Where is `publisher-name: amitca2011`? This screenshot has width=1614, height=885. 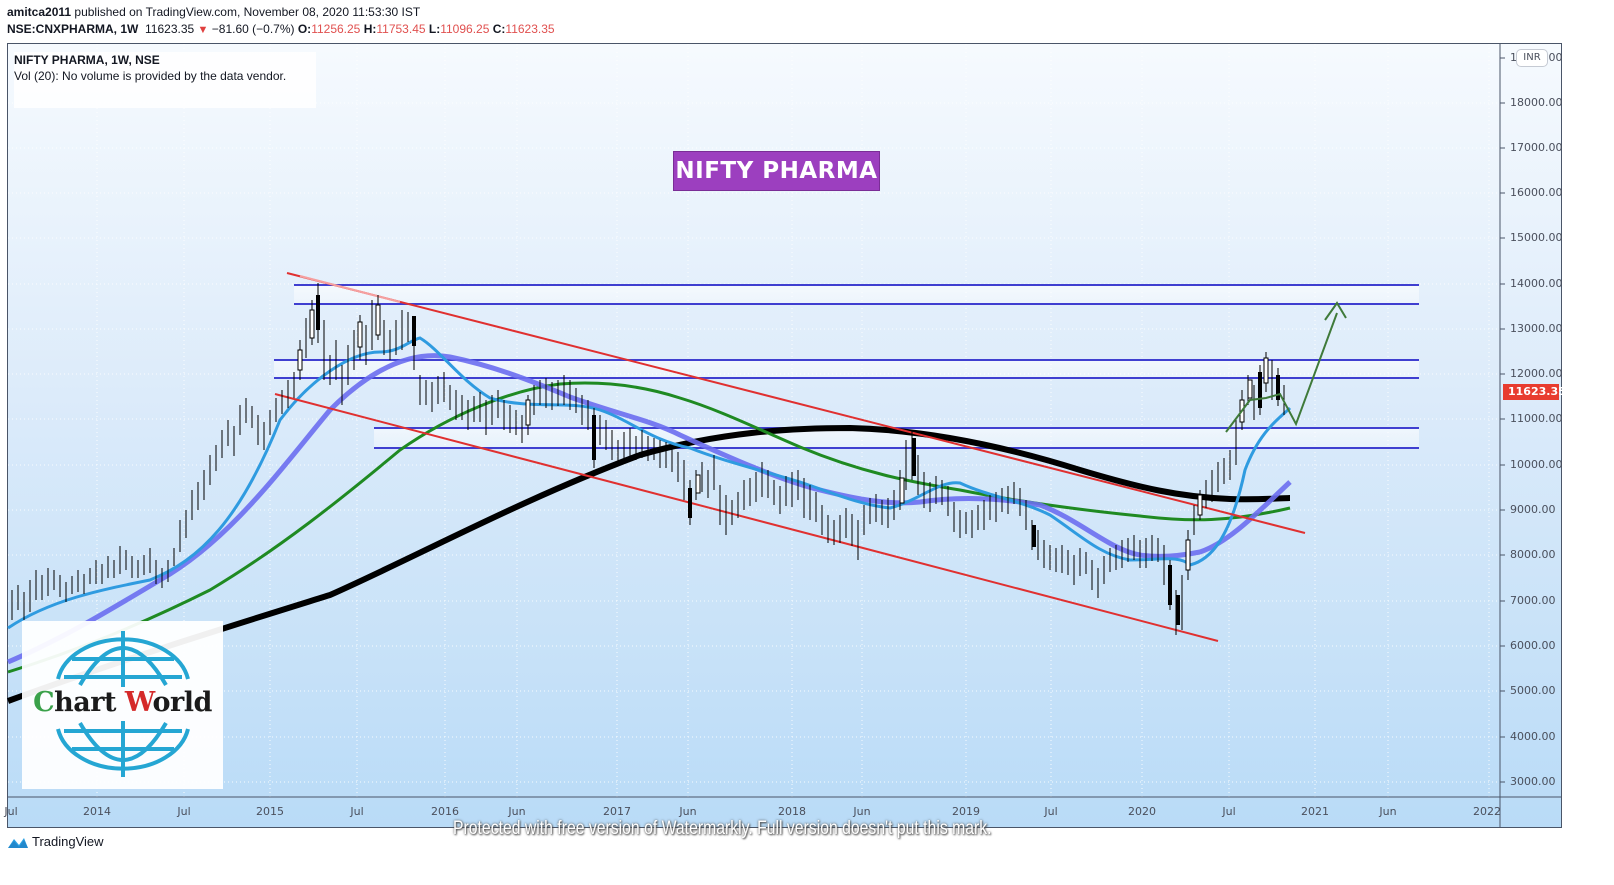
publisher-name: amitca2011 is located at coordinates (39, 12).